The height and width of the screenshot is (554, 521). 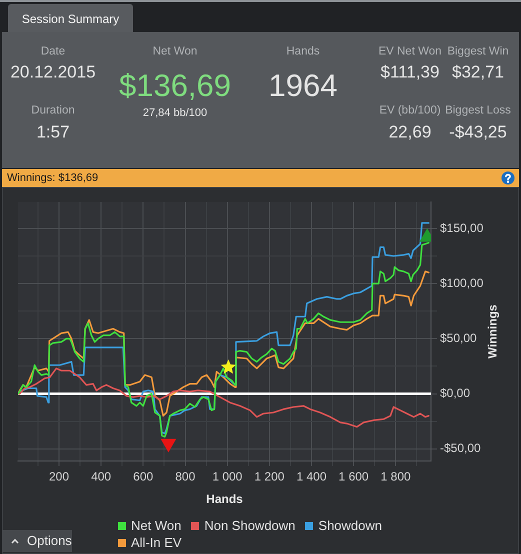 What do you see at coordinates (227, 477) in the screenshot?
I see `x-tick-label: 1 000` at bounding box center [227, 477].